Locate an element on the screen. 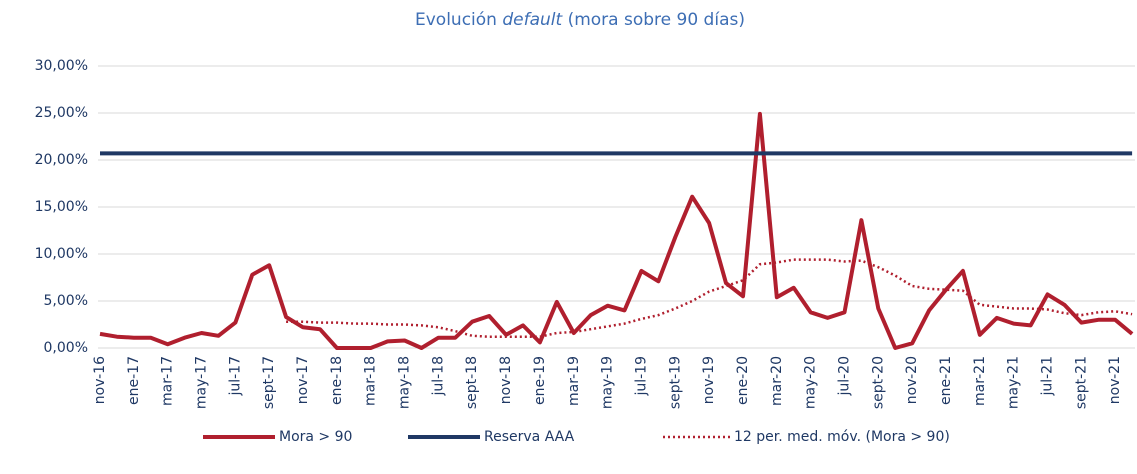 Image resolution: width=1137 pixels, height=474 pixels. y-tick-label: 0,00% is located at coordinates (66, 348).